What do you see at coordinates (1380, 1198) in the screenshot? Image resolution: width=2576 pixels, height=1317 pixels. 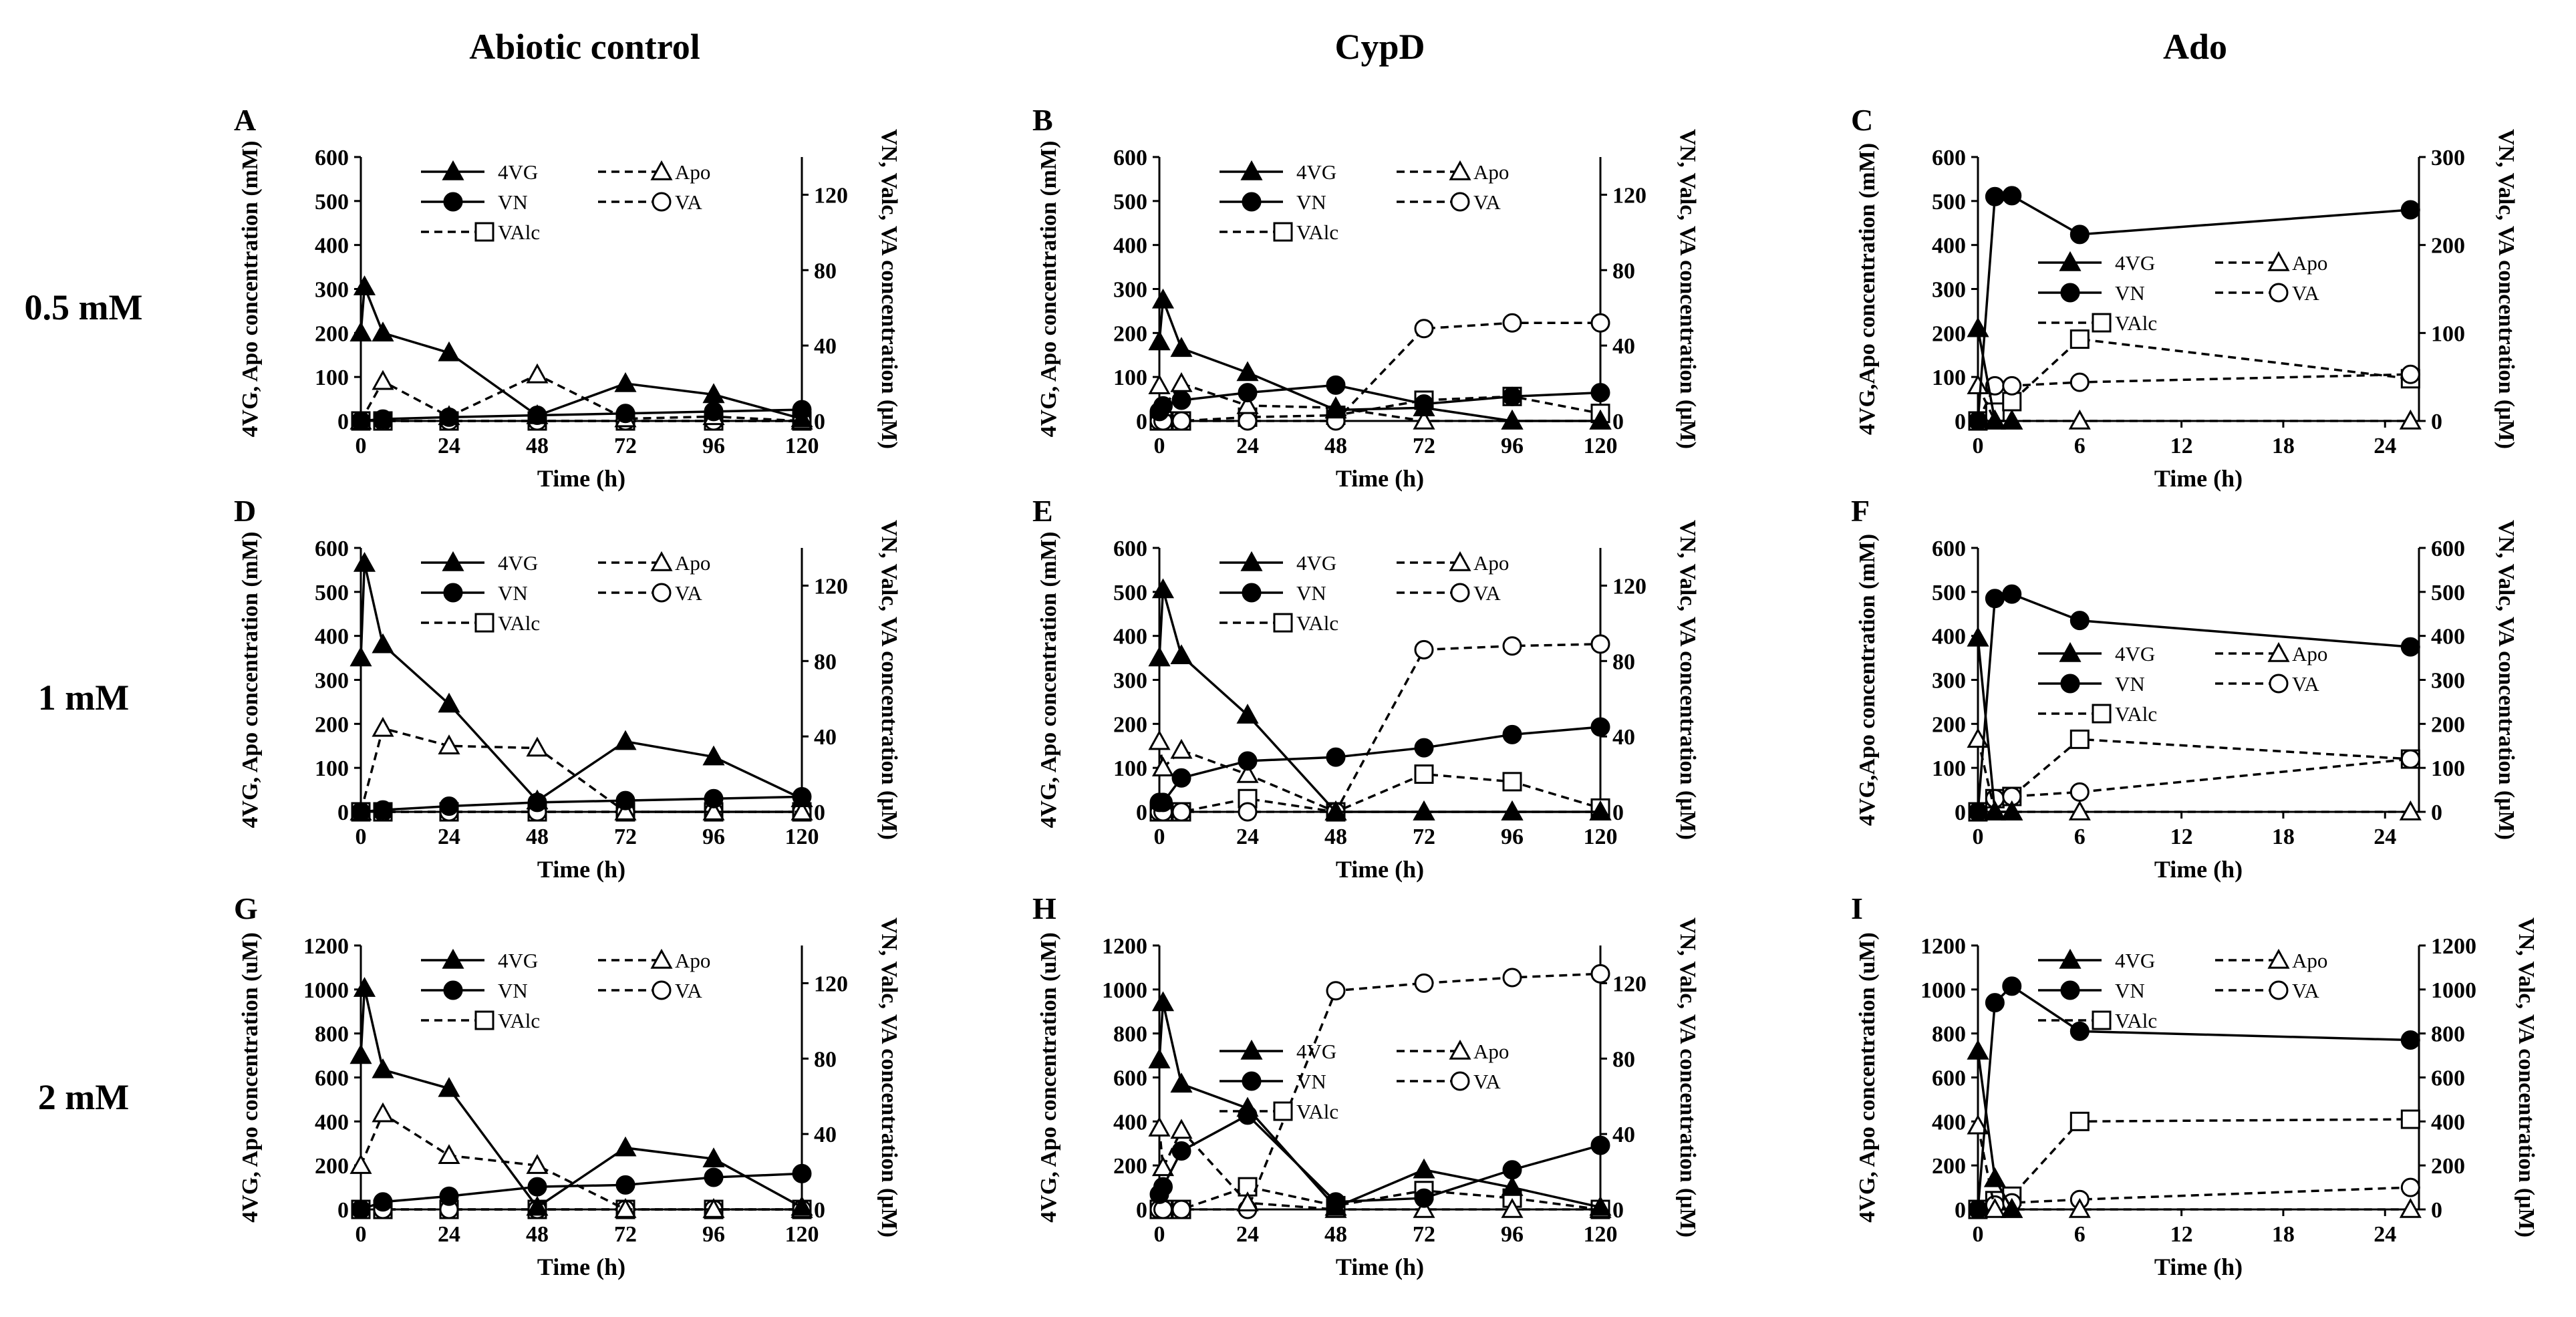 I see `panel-h-series-valc-line` at bounding box center [1380, 1198].